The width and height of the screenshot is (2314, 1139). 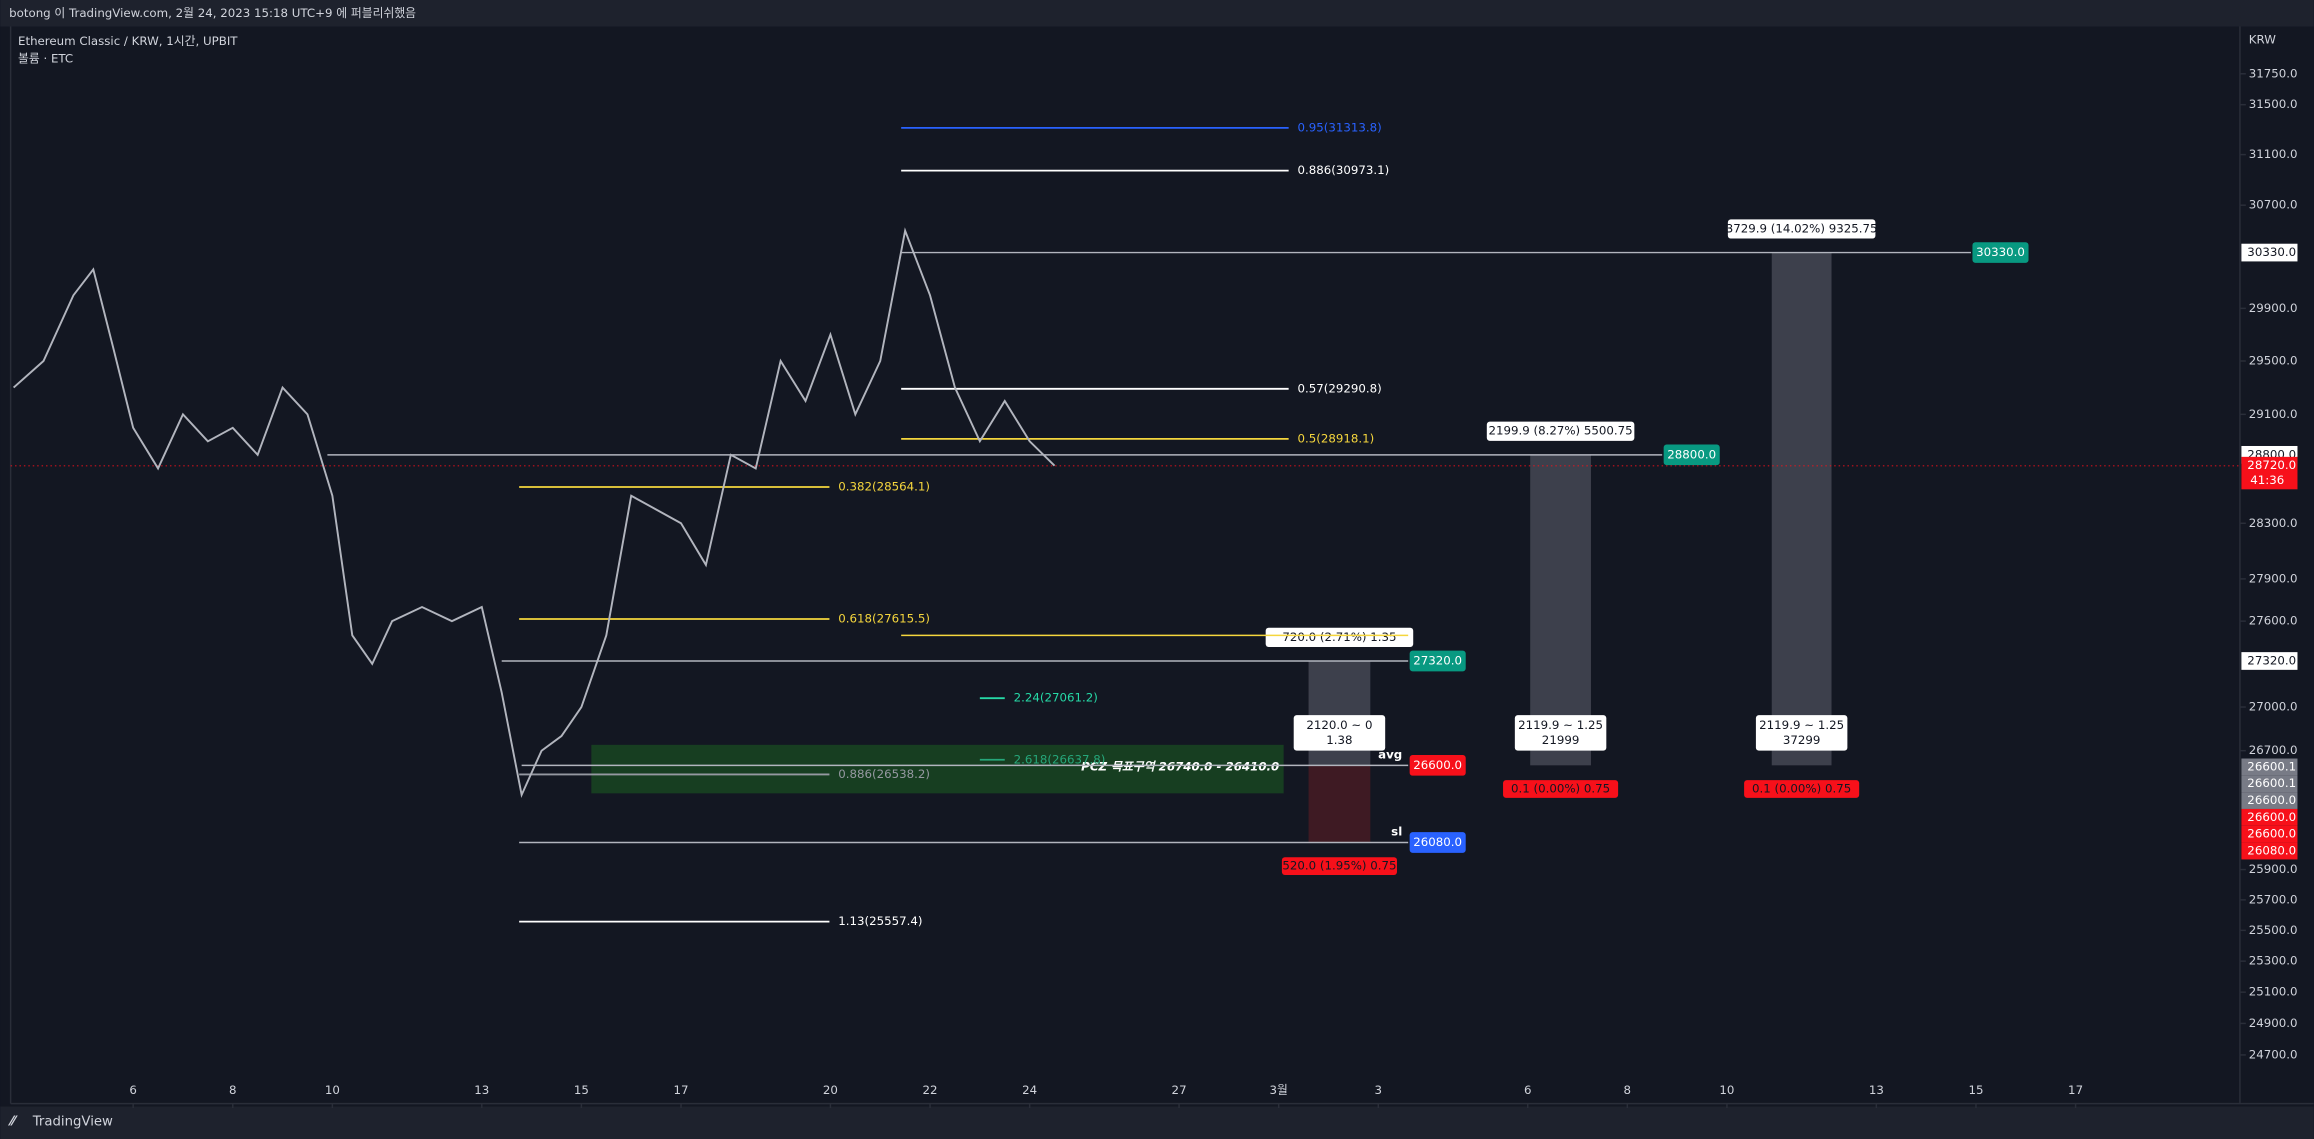 I want to click on fib-label: 0.382(28564.1), so click(x=884, y=486).